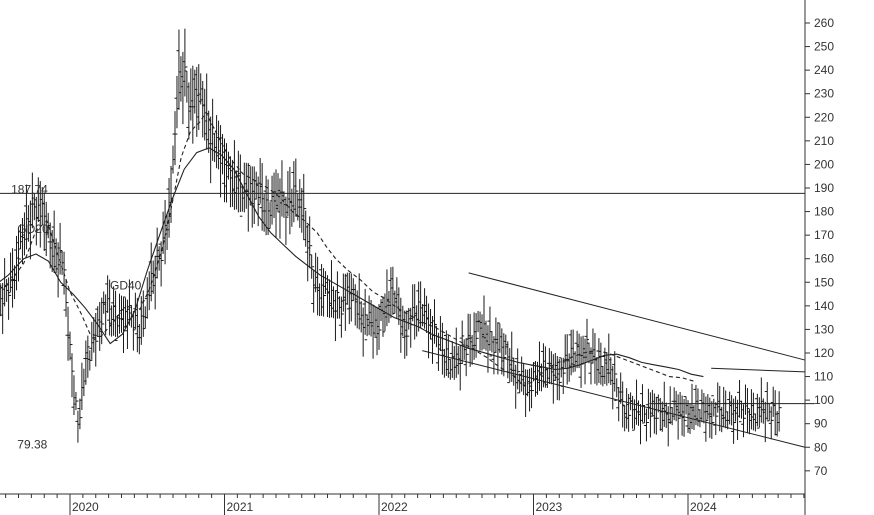  I want to click on y-tick-label: 90, so click(821, 424).